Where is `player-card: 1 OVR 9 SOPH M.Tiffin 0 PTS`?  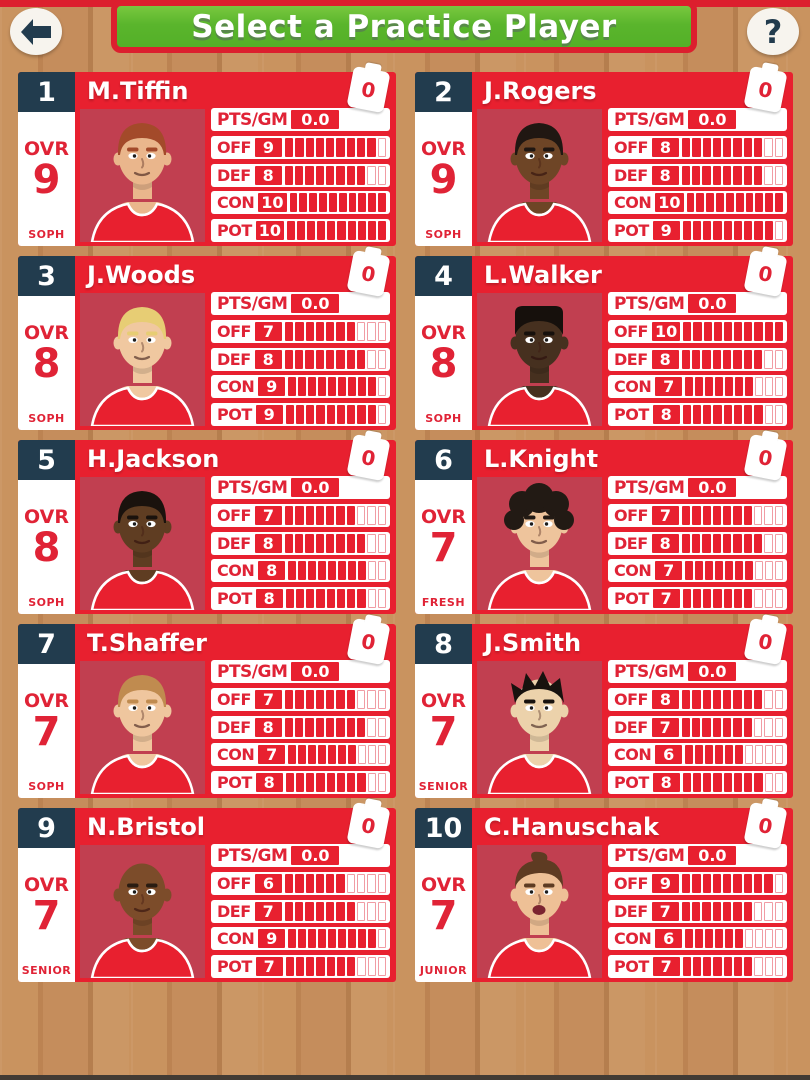
player-card: 1 OVR 9 SOPH M.Tiffin 0 PTS is located at coordinates (207, 153).